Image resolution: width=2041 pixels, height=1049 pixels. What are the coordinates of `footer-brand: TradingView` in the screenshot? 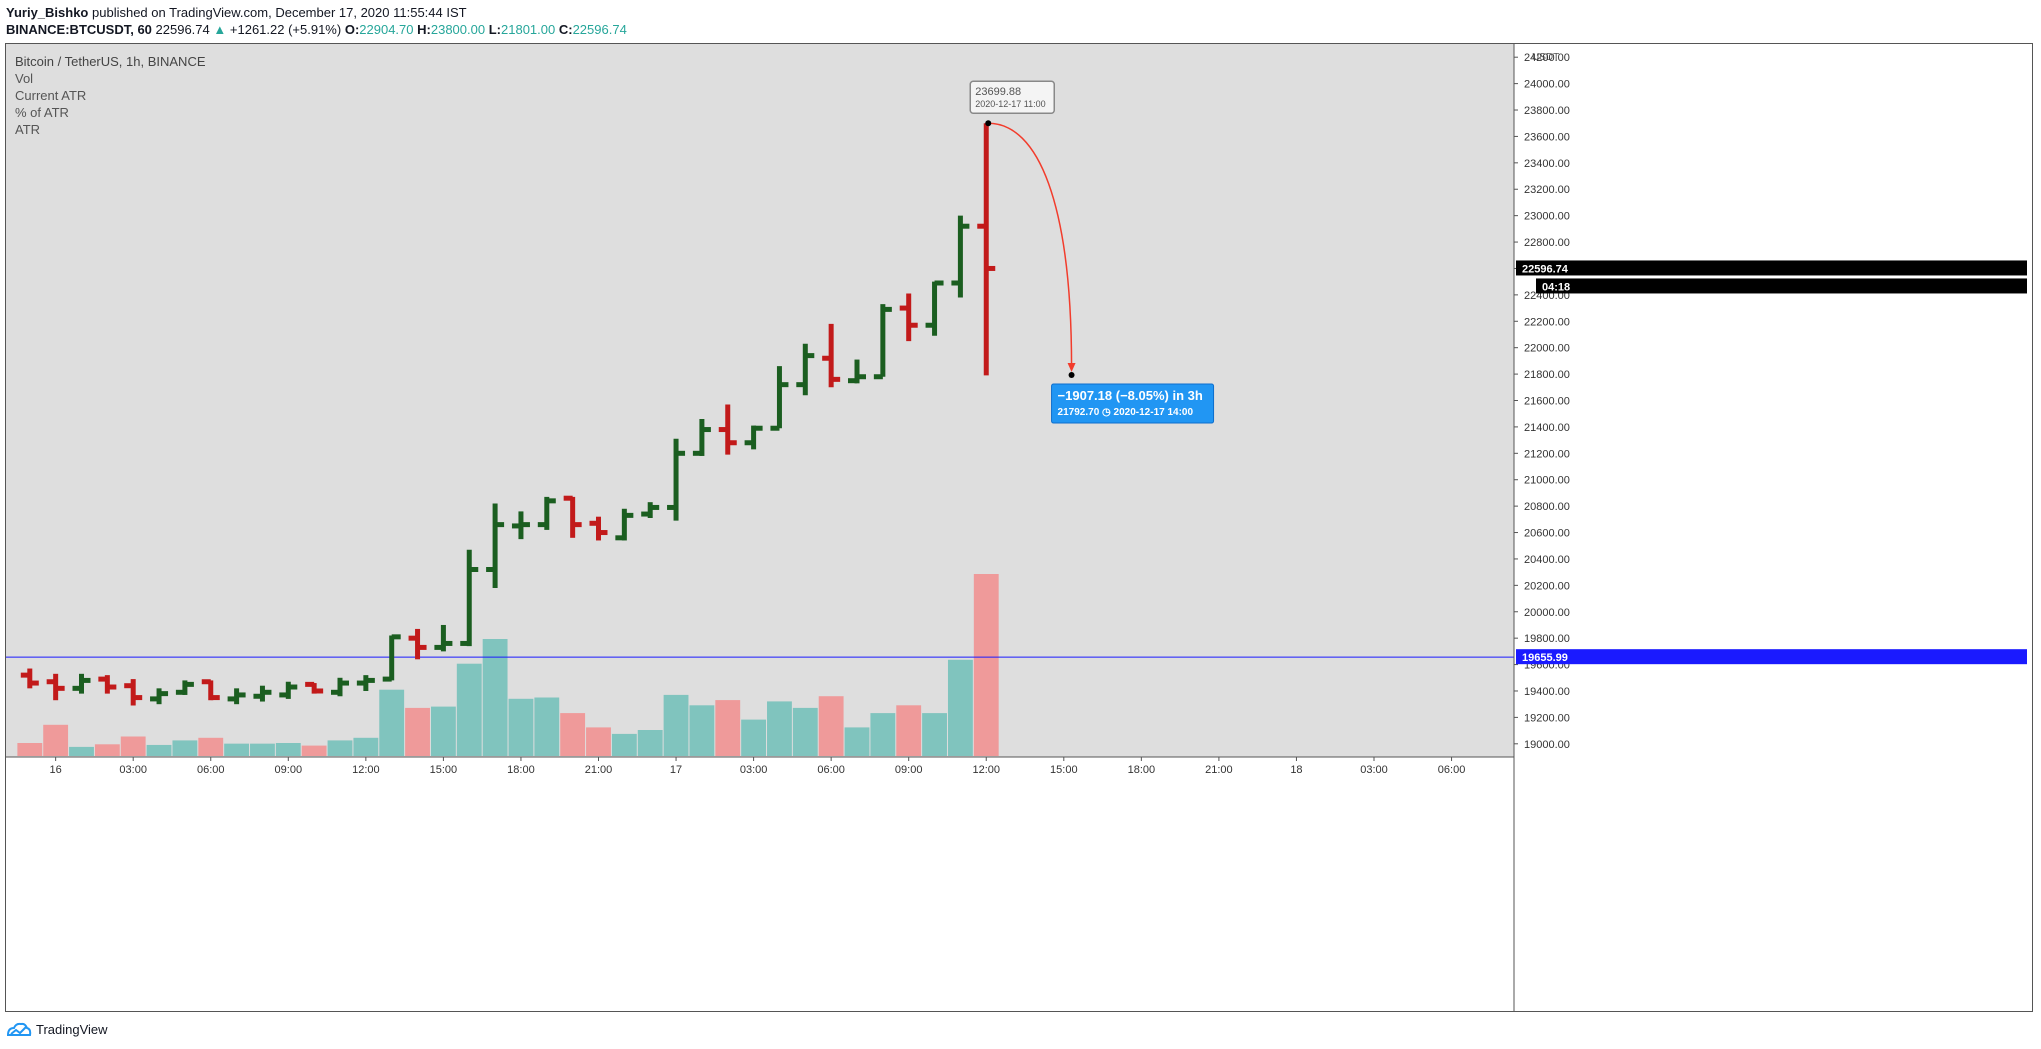 It's located at (57, 1029).